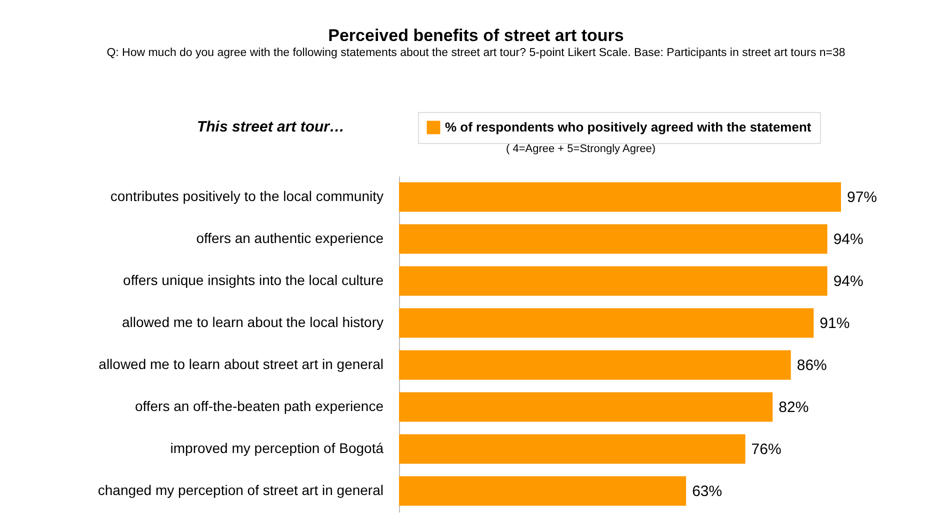 This screenshot has height=516, width=931. I want to click on y-tick-label: offers an authentic experience, so click(290, 238).